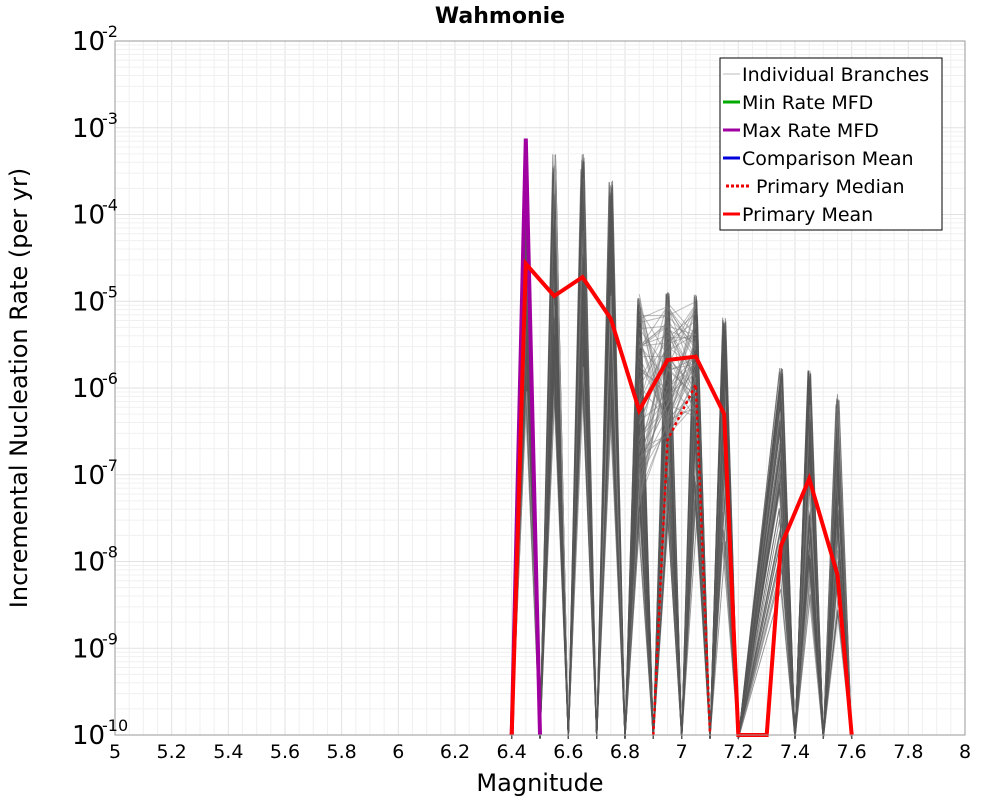 The width and height of the screenshot is (1000, 800). I want to click on x-tick-label: 7.4, so click(795, 752).